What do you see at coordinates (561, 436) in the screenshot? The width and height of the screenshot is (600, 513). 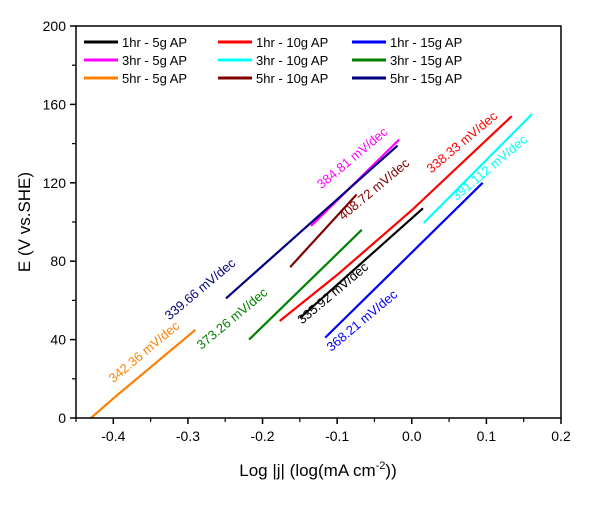 I see `x-tick-label: 0.2` at bounding box center [561, 436].